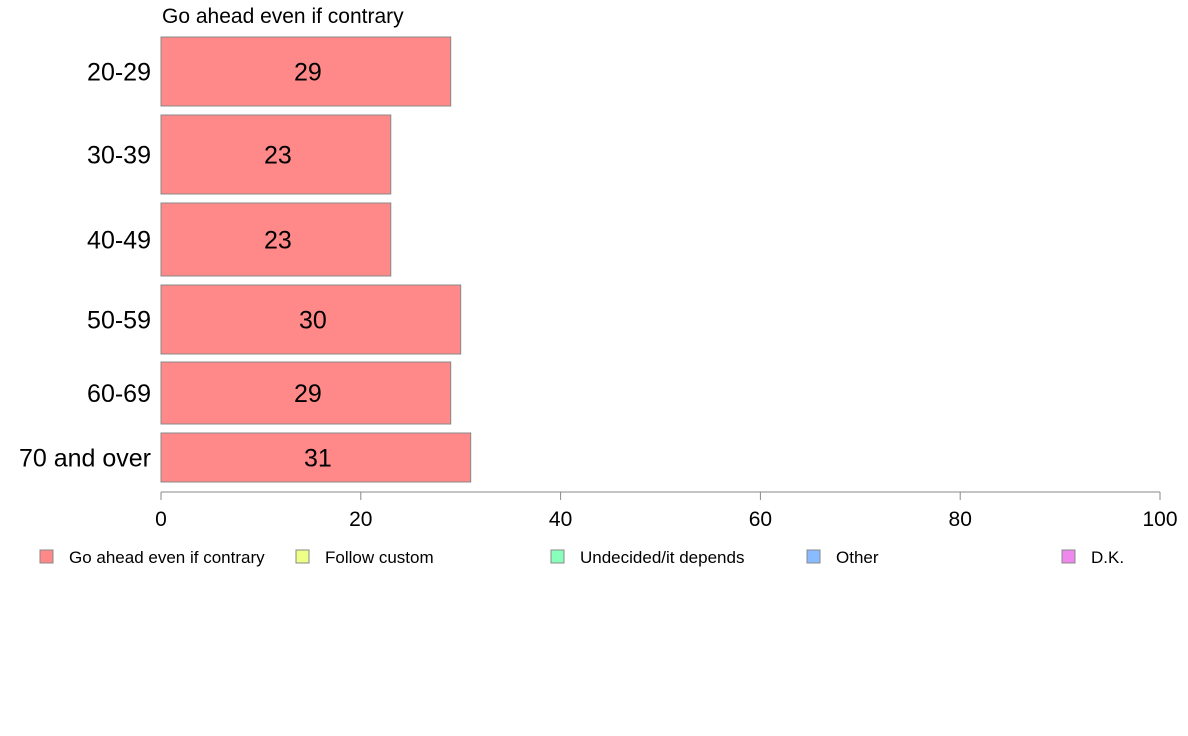  What do you see at coordinates (283, 16) in the screenshot?
I see `chart-title: Go ahead even if contrary` at bounding box center [283, 16].